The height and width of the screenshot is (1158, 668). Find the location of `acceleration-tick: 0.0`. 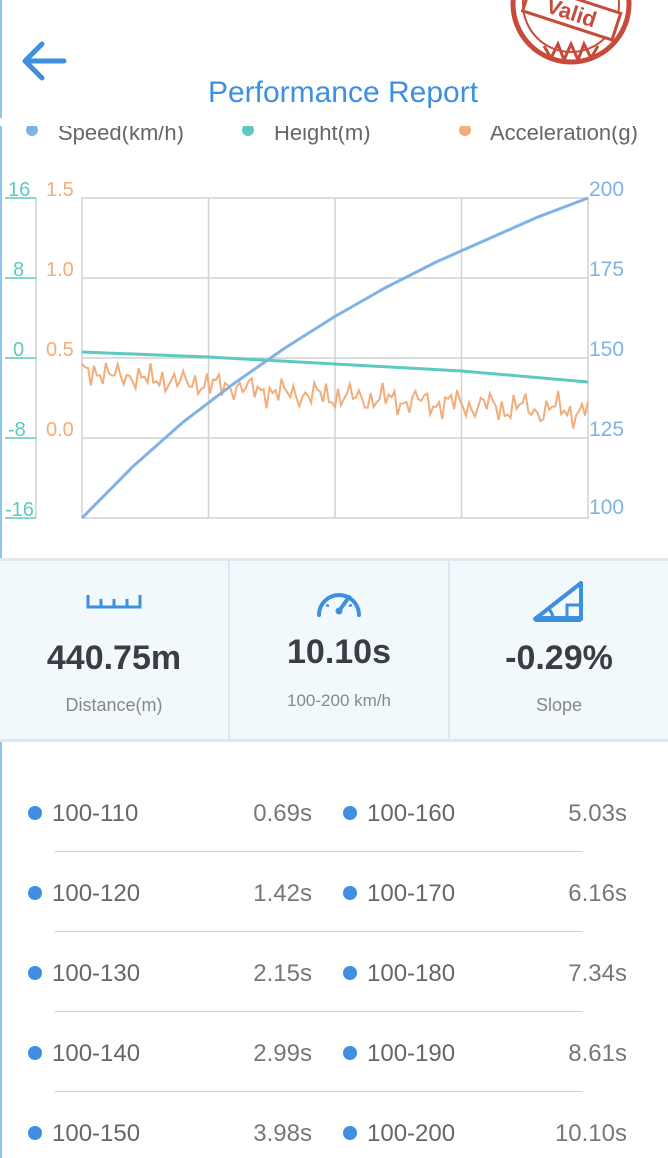

acceleration-tick: 0.0 is located at coordinates (60, 430).